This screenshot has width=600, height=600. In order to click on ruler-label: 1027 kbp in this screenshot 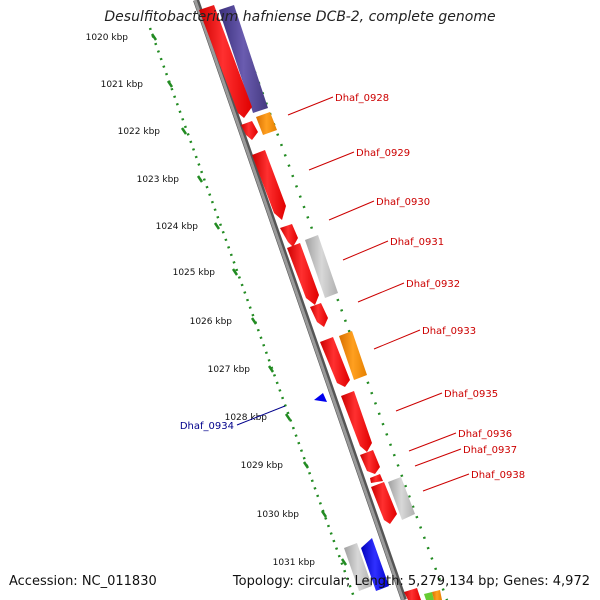, I will do `click(229, 370)`.